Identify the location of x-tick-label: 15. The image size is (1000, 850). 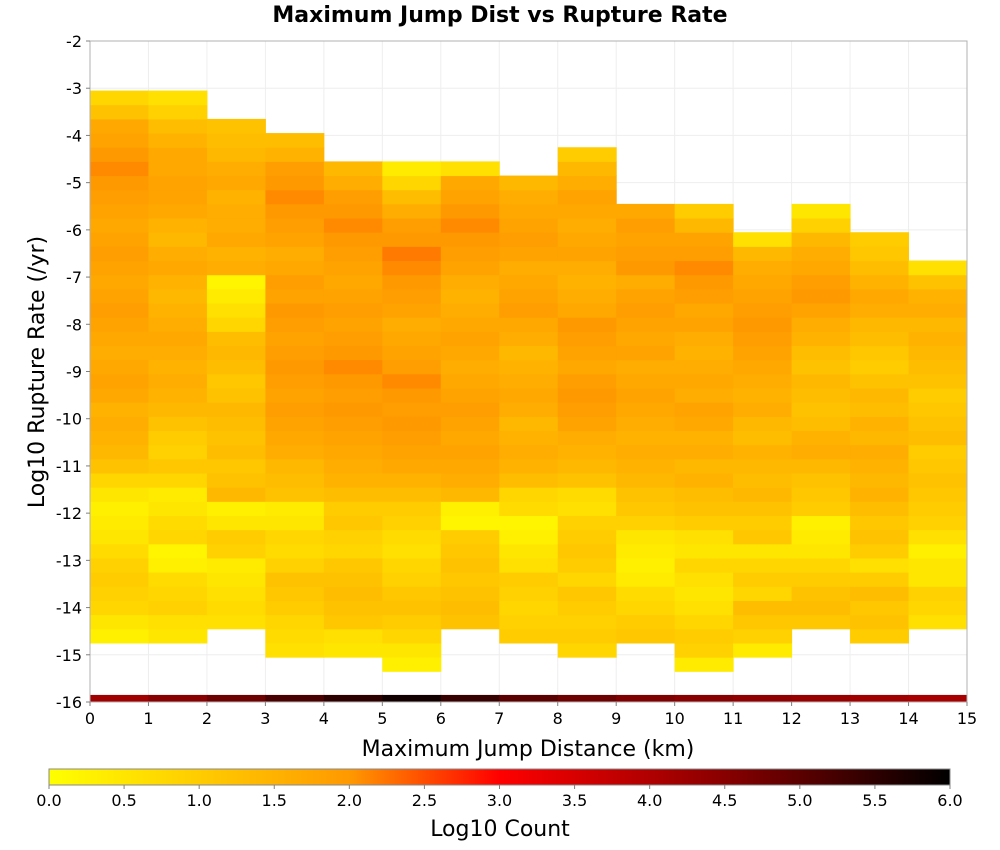
(967, 718).